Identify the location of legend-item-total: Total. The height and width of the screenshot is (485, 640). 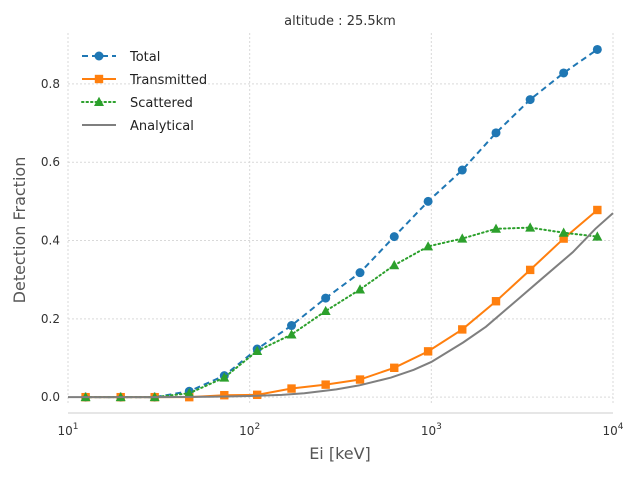
(121, 57).